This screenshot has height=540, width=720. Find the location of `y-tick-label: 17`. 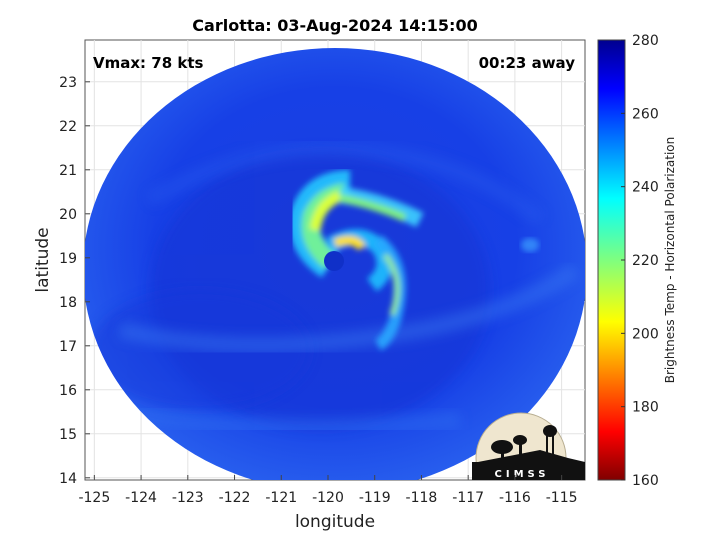

y-tick-label: 17 is located at coordinates (68, 347).